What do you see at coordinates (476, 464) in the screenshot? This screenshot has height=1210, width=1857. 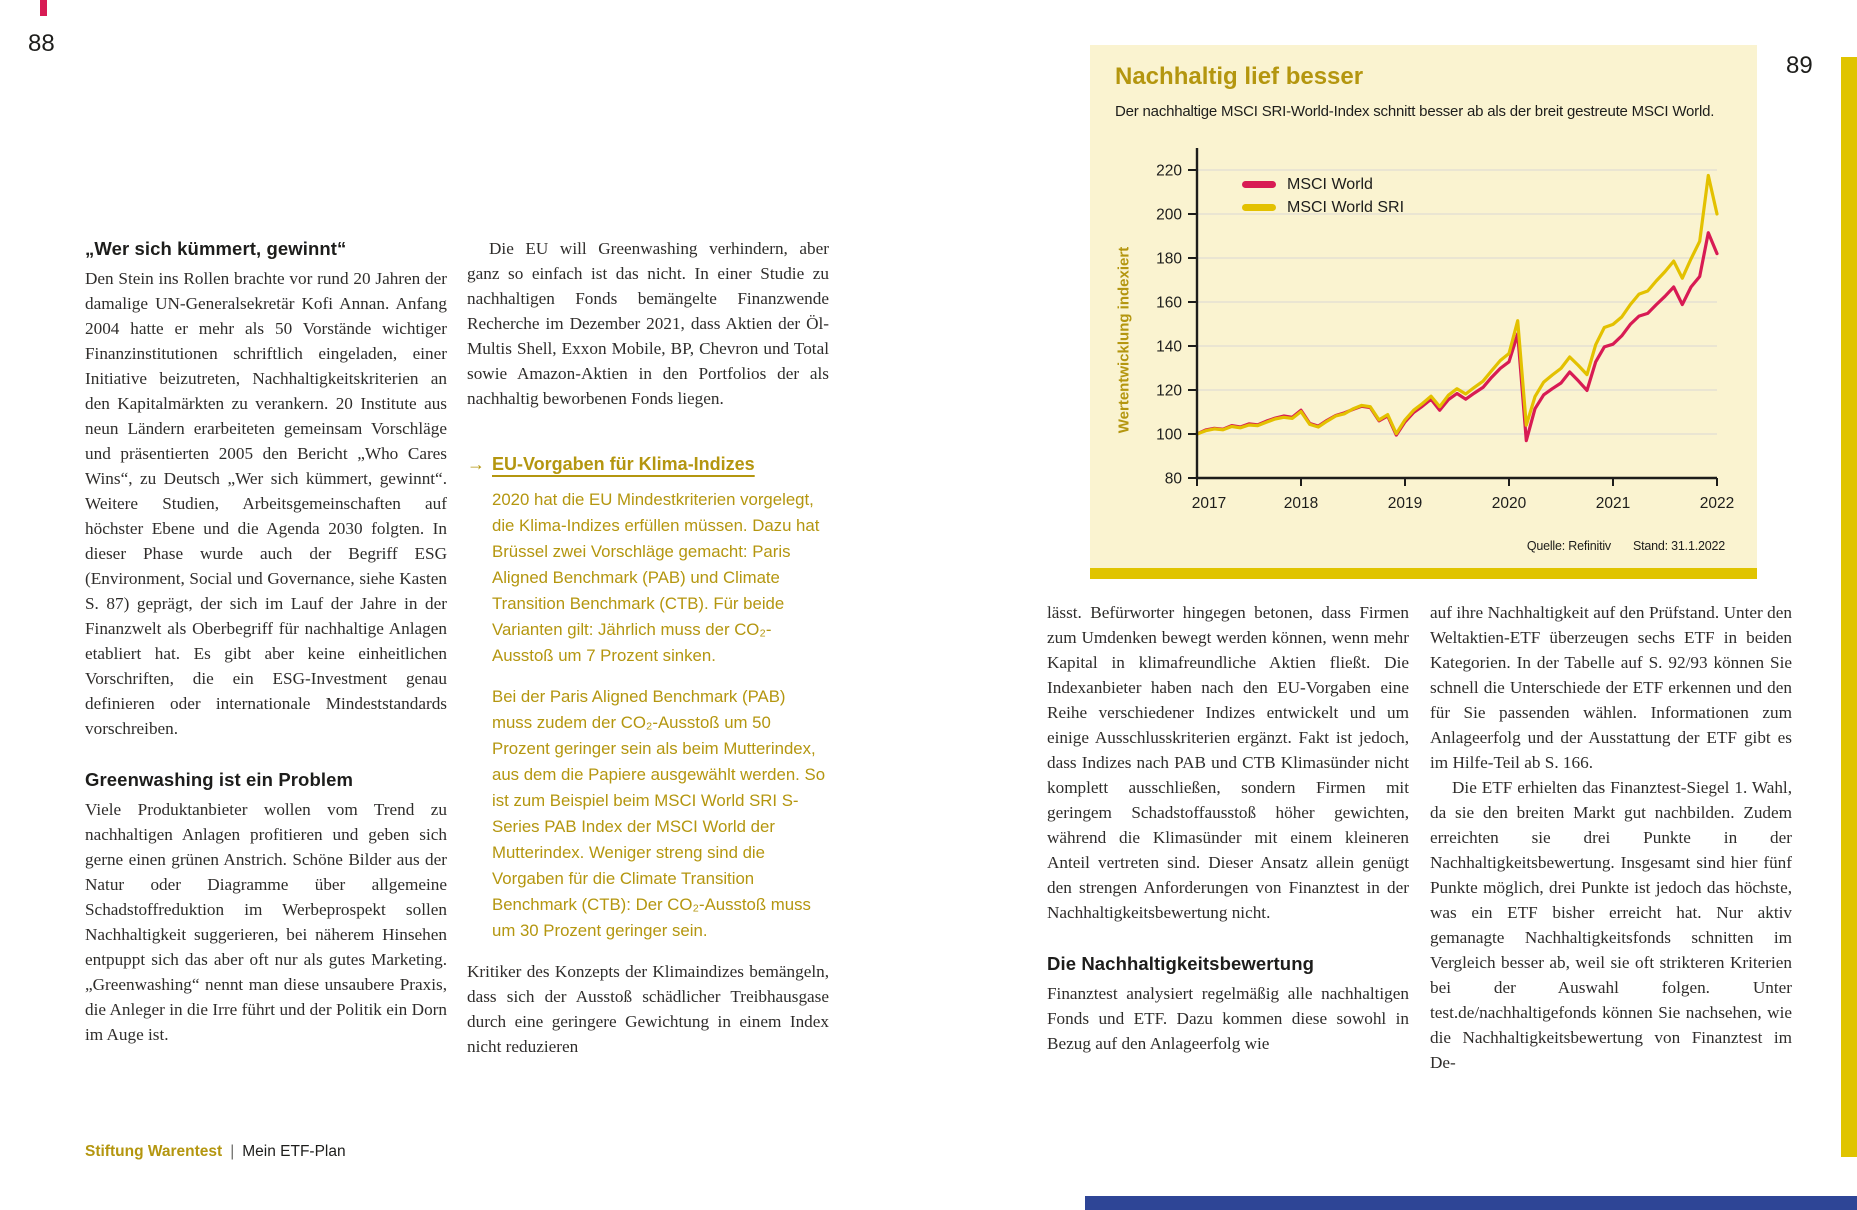 I see `arrow-right-icon: →` at bounding box center [476, 464].